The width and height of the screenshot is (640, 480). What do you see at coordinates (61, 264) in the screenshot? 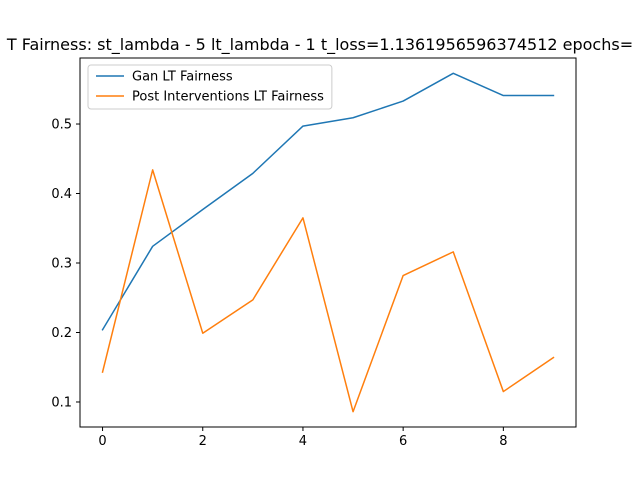
I see `y-tick-label: 0.3` at bounding box center [61, 264].